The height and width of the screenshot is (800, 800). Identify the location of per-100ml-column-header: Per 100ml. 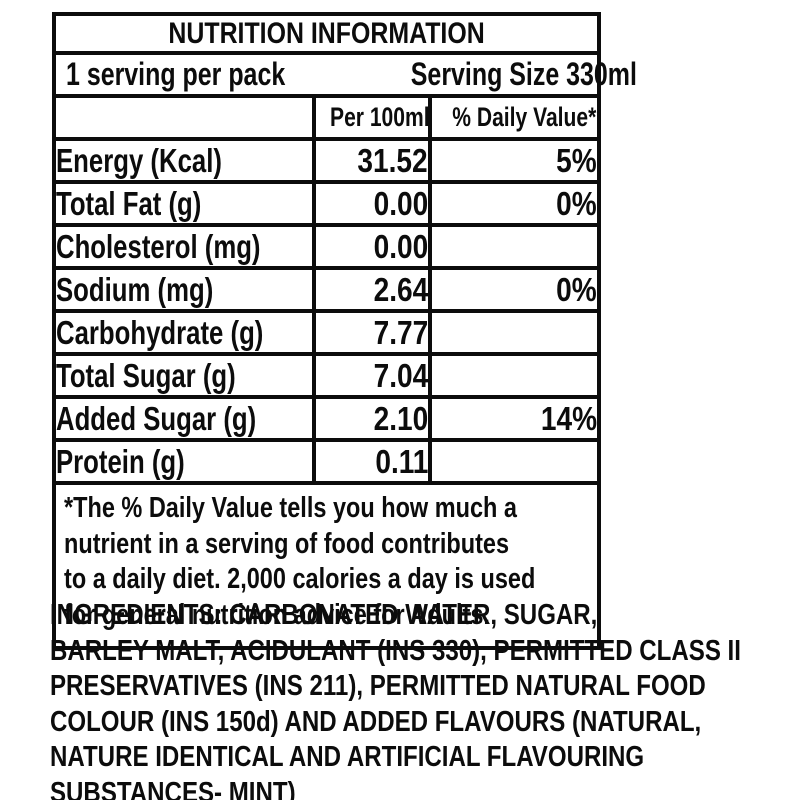
(372, 117).